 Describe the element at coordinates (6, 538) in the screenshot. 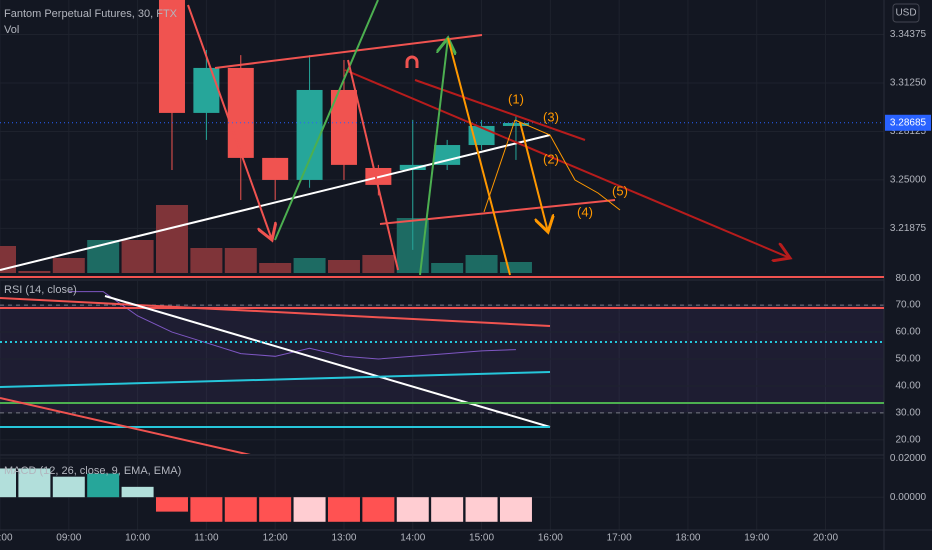

I see `x-tick-label: 08:00` at that location.